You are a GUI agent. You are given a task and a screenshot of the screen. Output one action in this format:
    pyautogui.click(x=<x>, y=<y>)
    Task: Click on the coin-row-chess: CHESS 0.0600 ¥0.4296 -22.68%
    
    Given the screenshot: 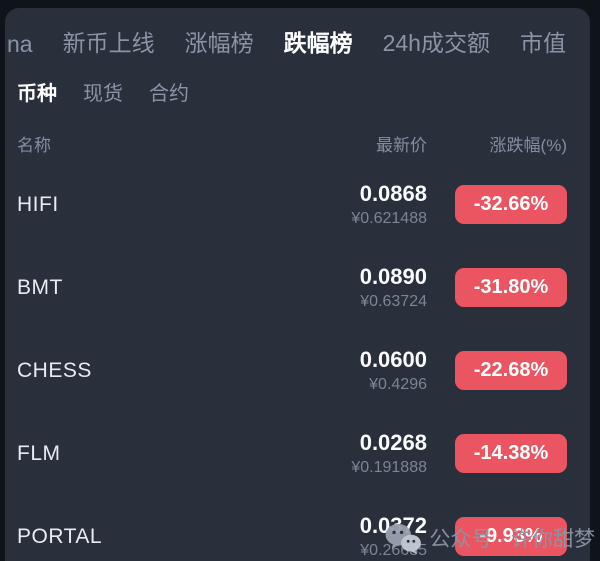 What is the action you would take?
    pyautogui.click(x=292, y=370)
    